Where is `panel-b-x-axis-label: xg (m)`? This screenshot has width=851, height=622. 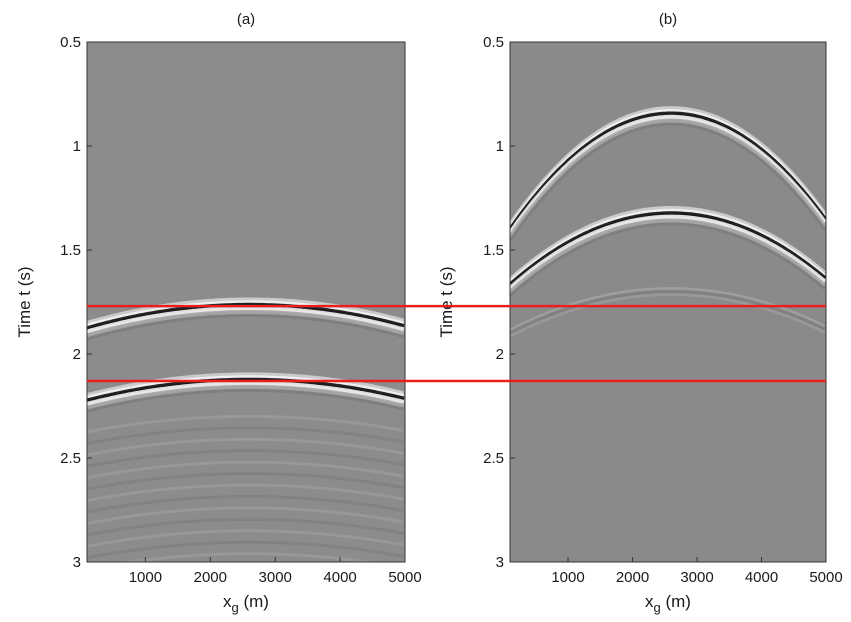
panel-b-x-axis-label: xg (m) is located at coordinates (668, 603).